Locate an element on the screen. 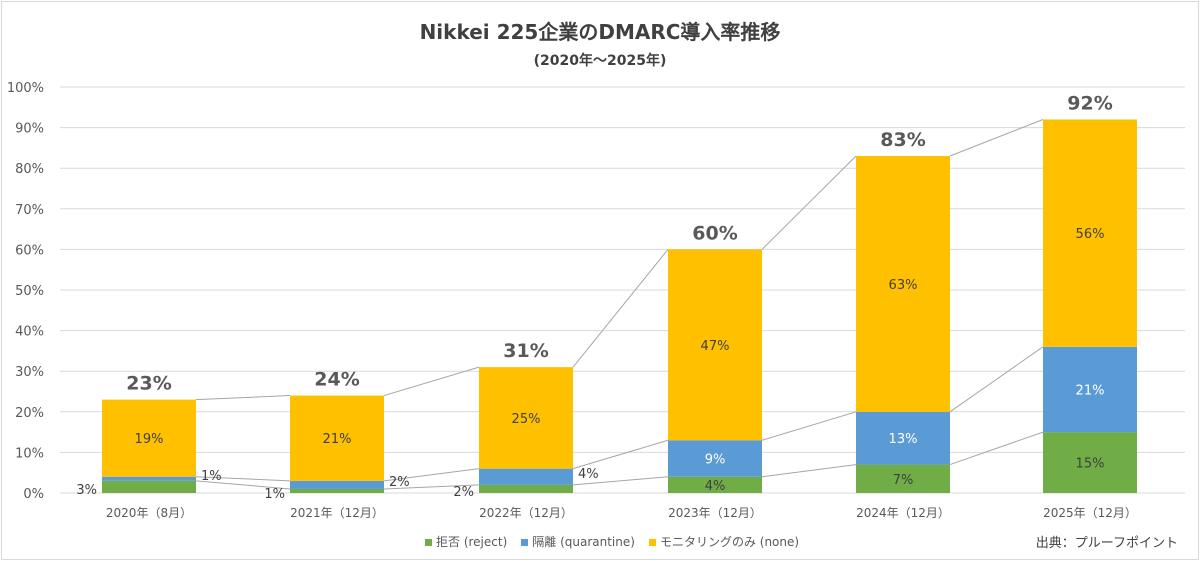 Image resolution: width=1200 pixels, height=561 pixels. y-tick-label: 40% is located at coordinates (29, 332).